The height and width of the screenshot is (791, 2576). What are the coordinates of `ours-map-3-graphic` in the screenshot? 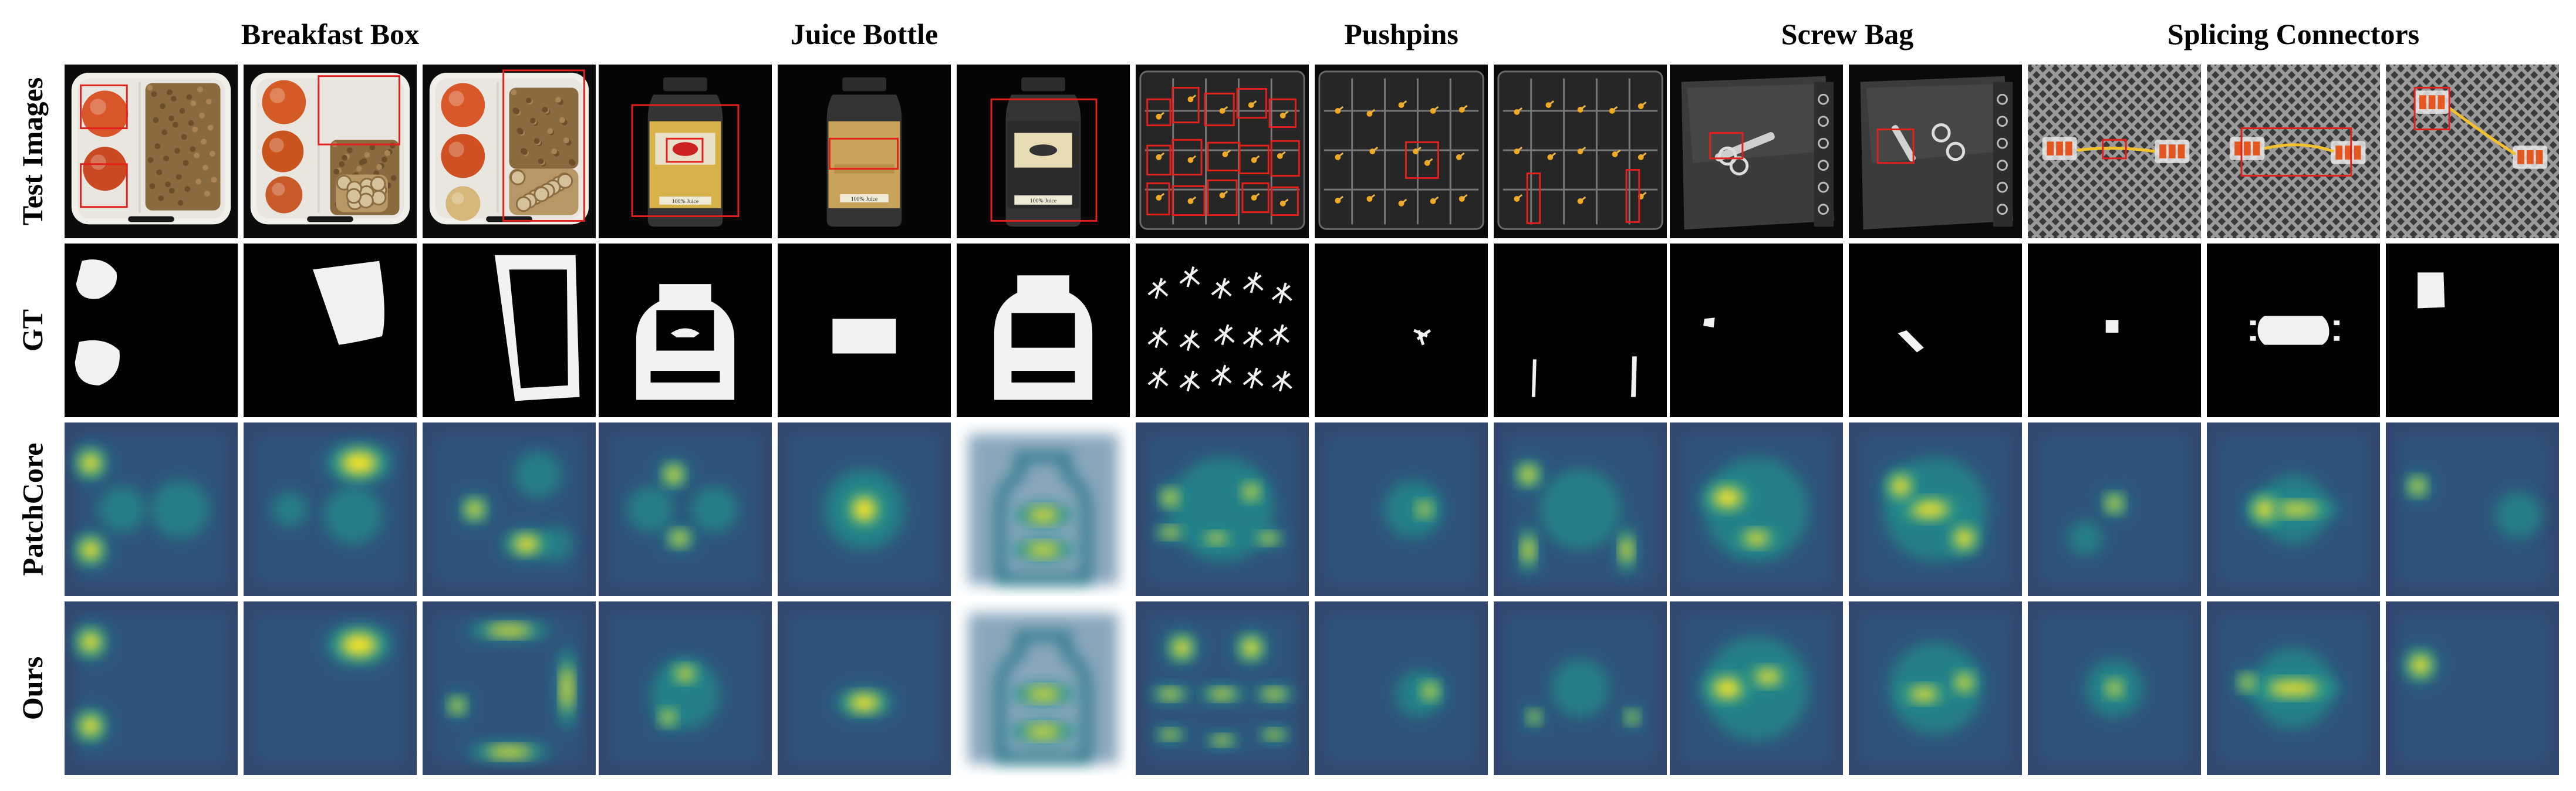 It's located at (509, 688).